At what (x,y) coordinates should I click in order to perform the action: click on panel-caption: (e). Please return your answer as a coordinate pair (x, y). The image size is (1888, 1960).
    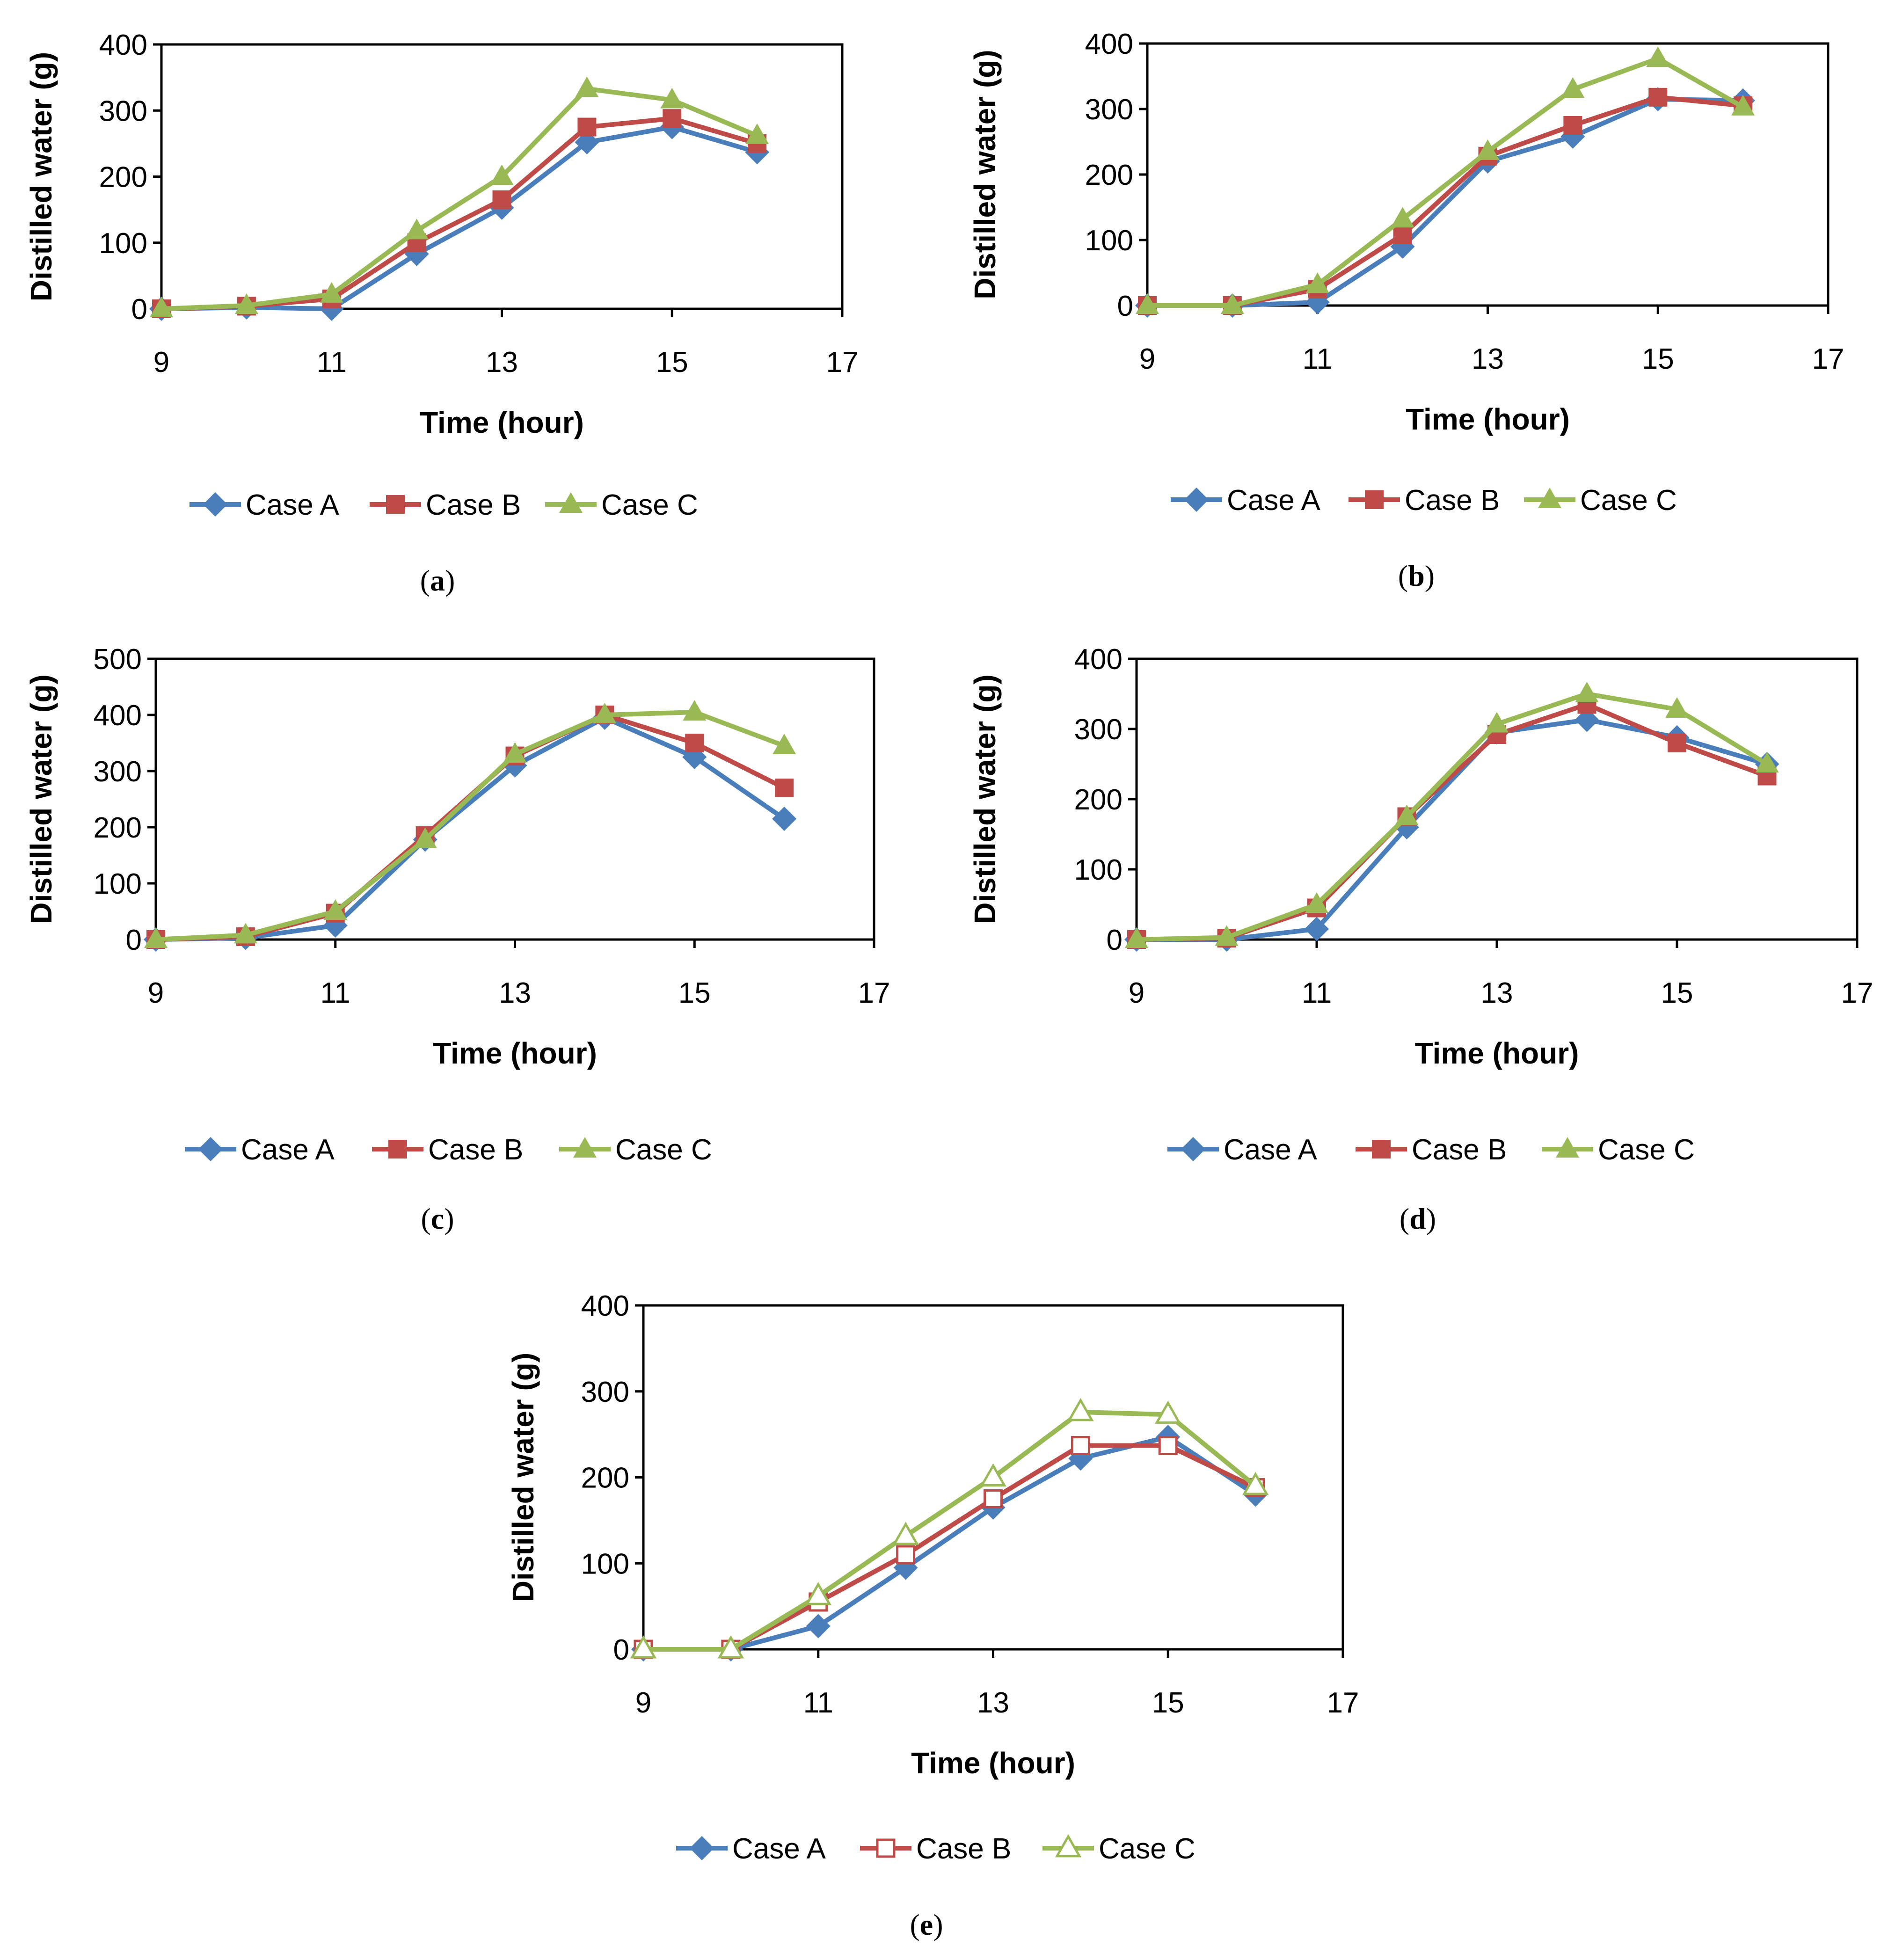
    Looking at the image, I should click on (926, 1925).